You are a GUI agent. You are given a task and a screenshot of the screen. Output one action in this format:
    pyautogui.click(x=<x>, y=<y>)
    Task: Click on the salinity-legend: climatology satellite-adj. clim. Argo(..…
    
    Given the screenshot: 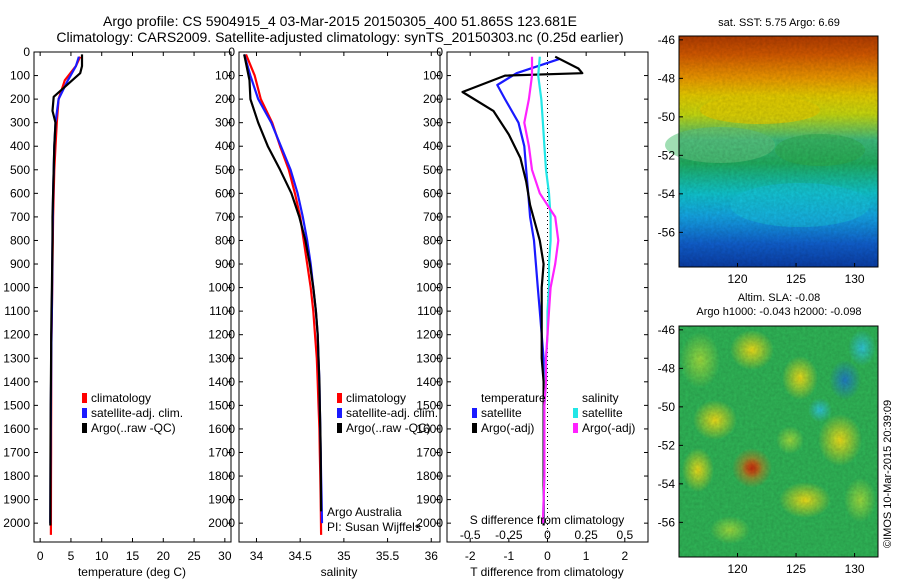 What is the action you would take?
    pyautogui.click(x=387, y=413)
    